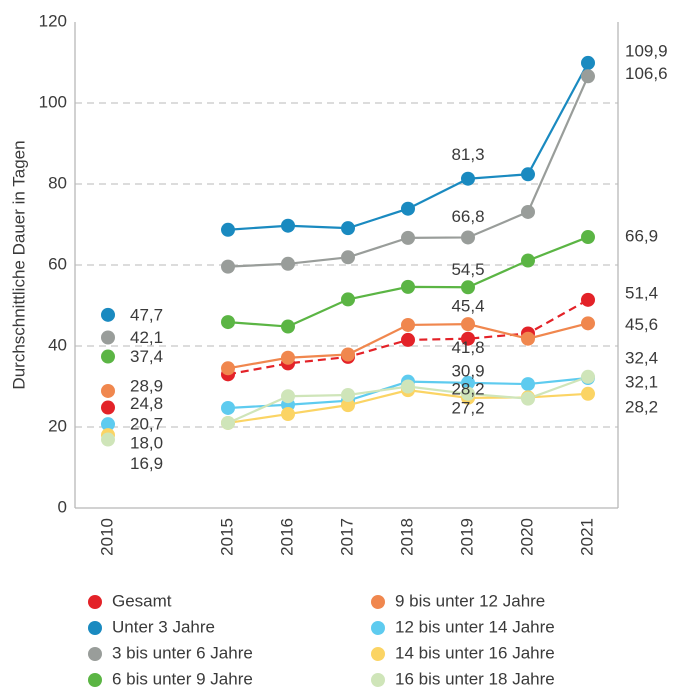 This screenshot has width=679, height=689. What do you see at coordinates (106, 537) in the screenshot?
I see `x-tick-label: 2010` at bounding box center [106, 537].